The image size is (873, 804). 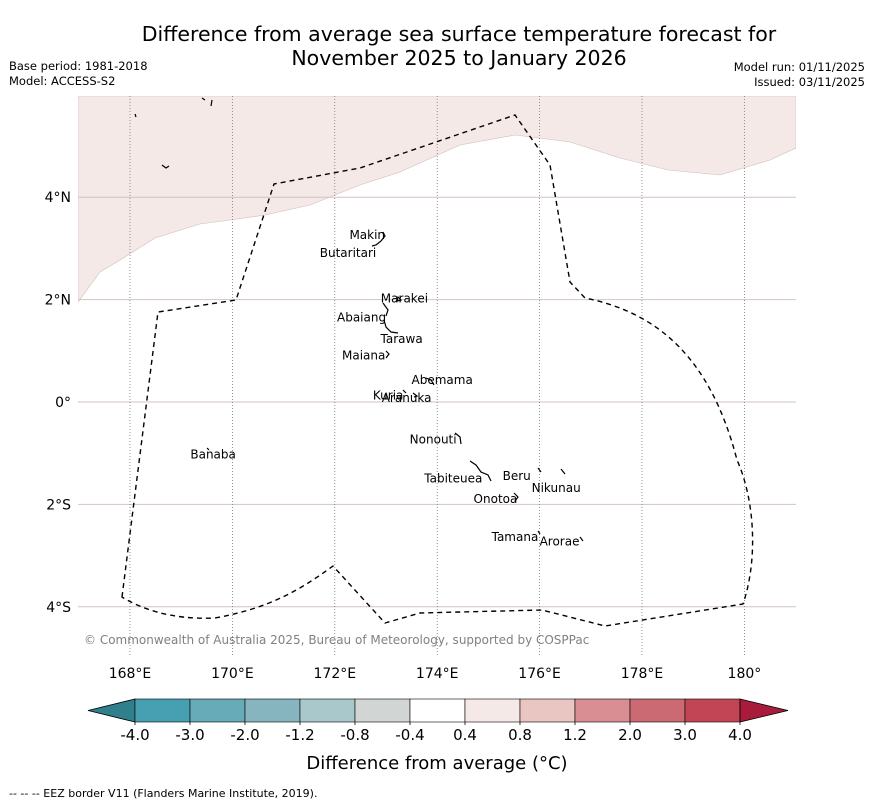 What do you see at coordinates (480, 471) in the screenshot?
I see `atoll-tabiteuea` at bounding box center [480, 471].